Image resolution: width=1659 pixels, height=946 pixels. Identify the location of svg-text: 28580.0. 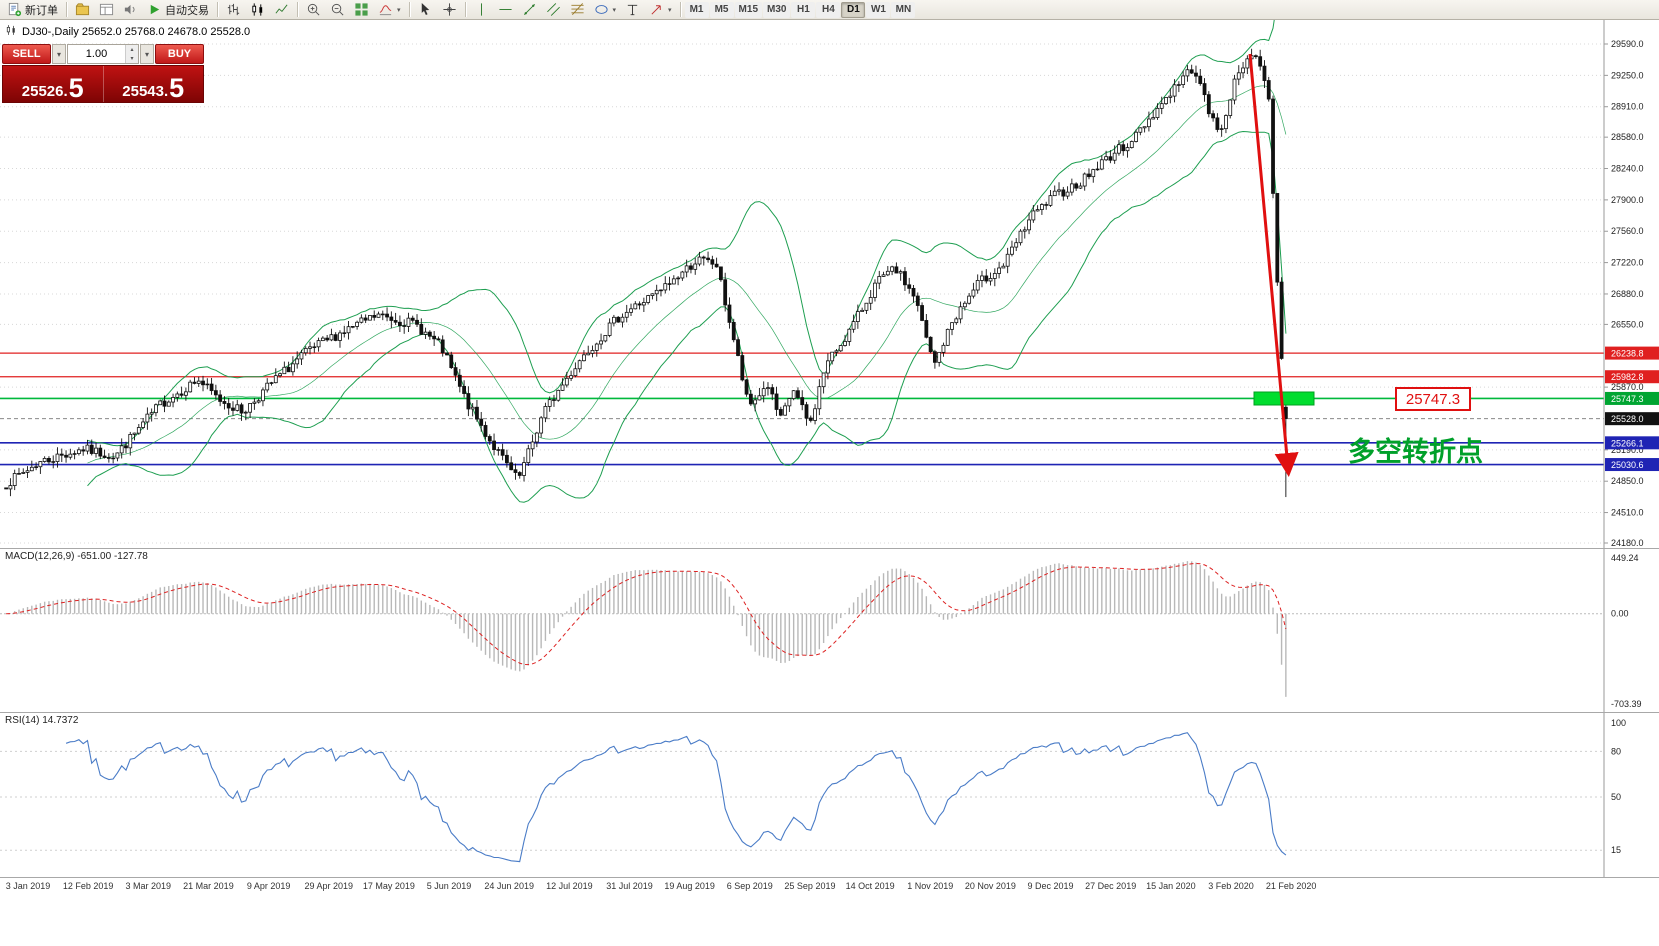
(1627, 137).